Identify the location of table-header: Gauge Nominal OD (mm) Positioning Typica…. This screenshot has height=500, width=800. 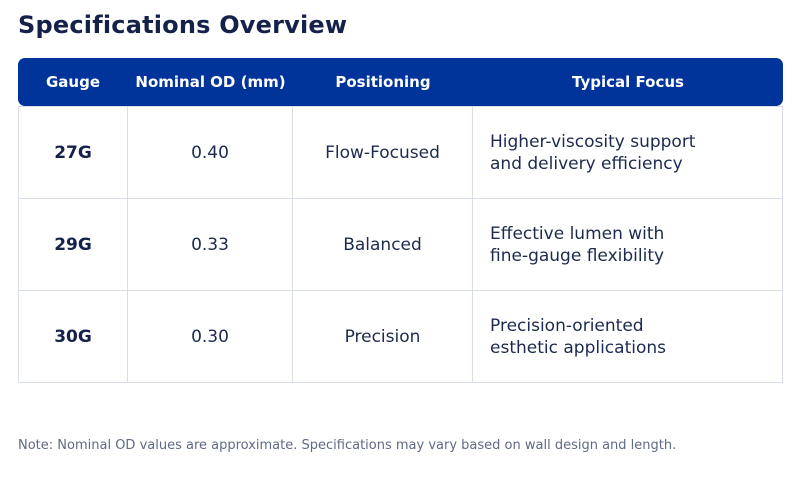
(400, 82).